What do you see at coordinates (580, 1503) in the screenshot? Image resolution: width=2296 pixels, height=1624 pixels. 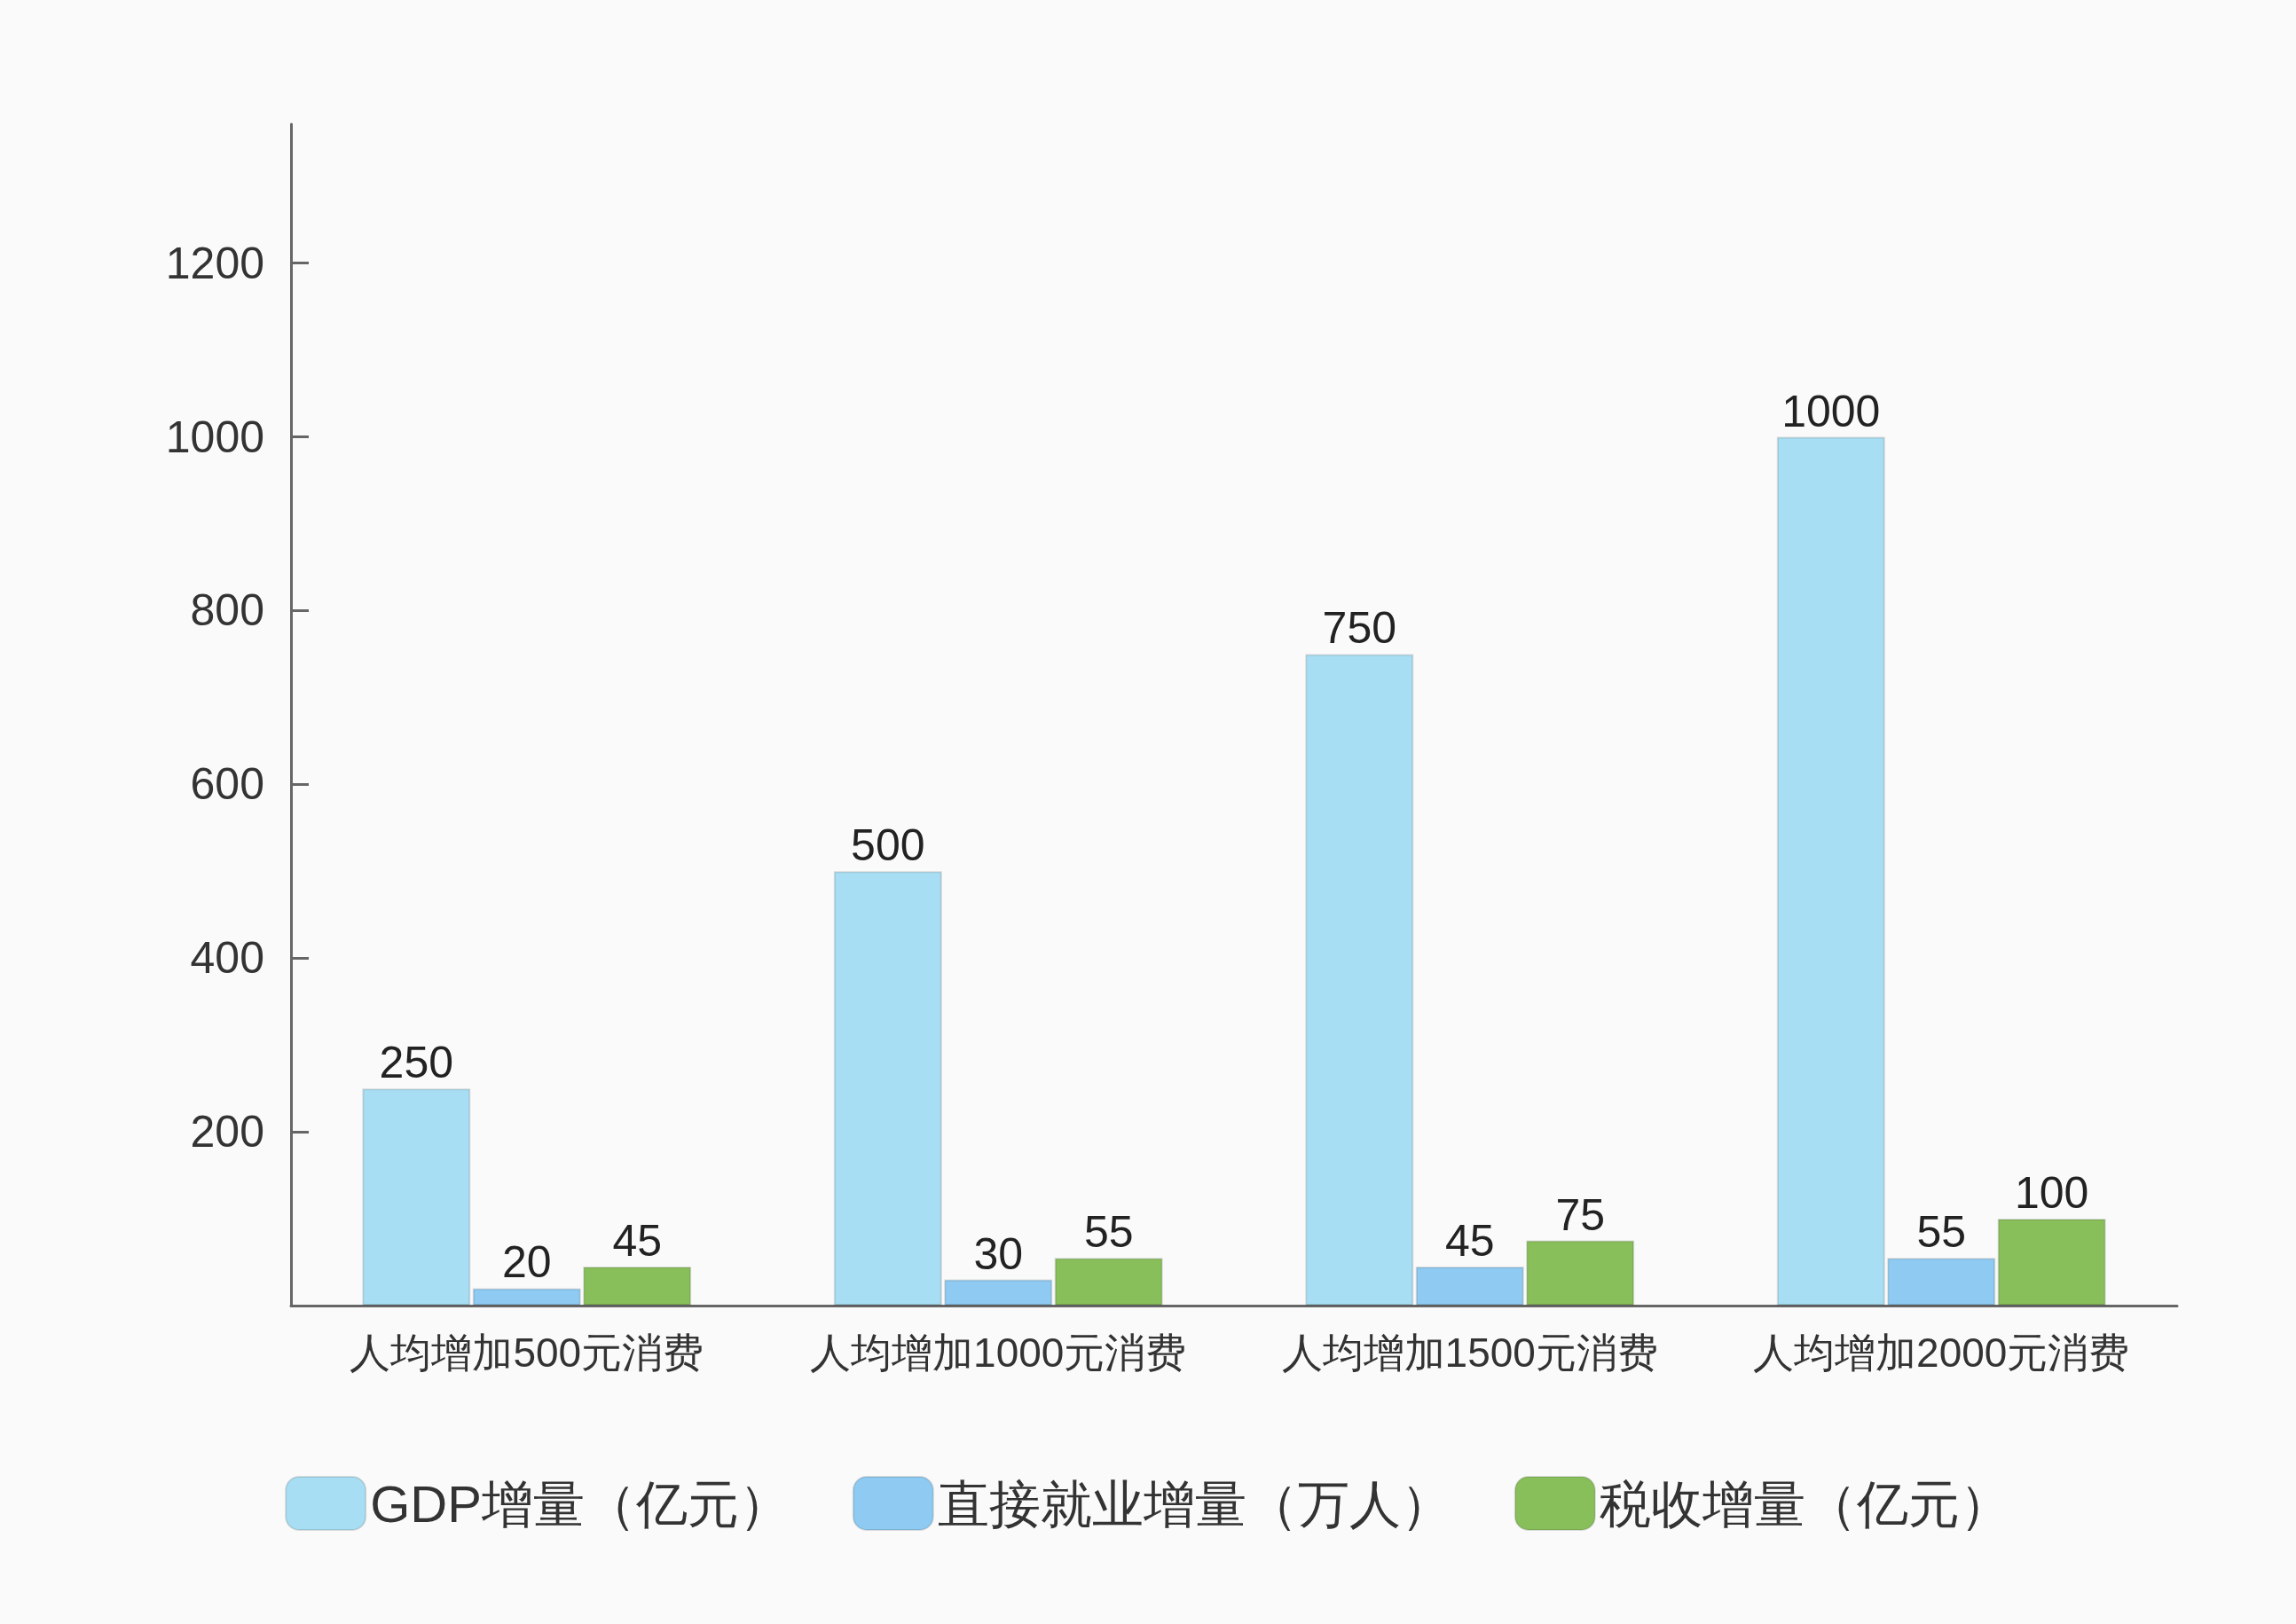 I see `legend-label: GDP增量（亿元）` at bounding box center [580, 1503].